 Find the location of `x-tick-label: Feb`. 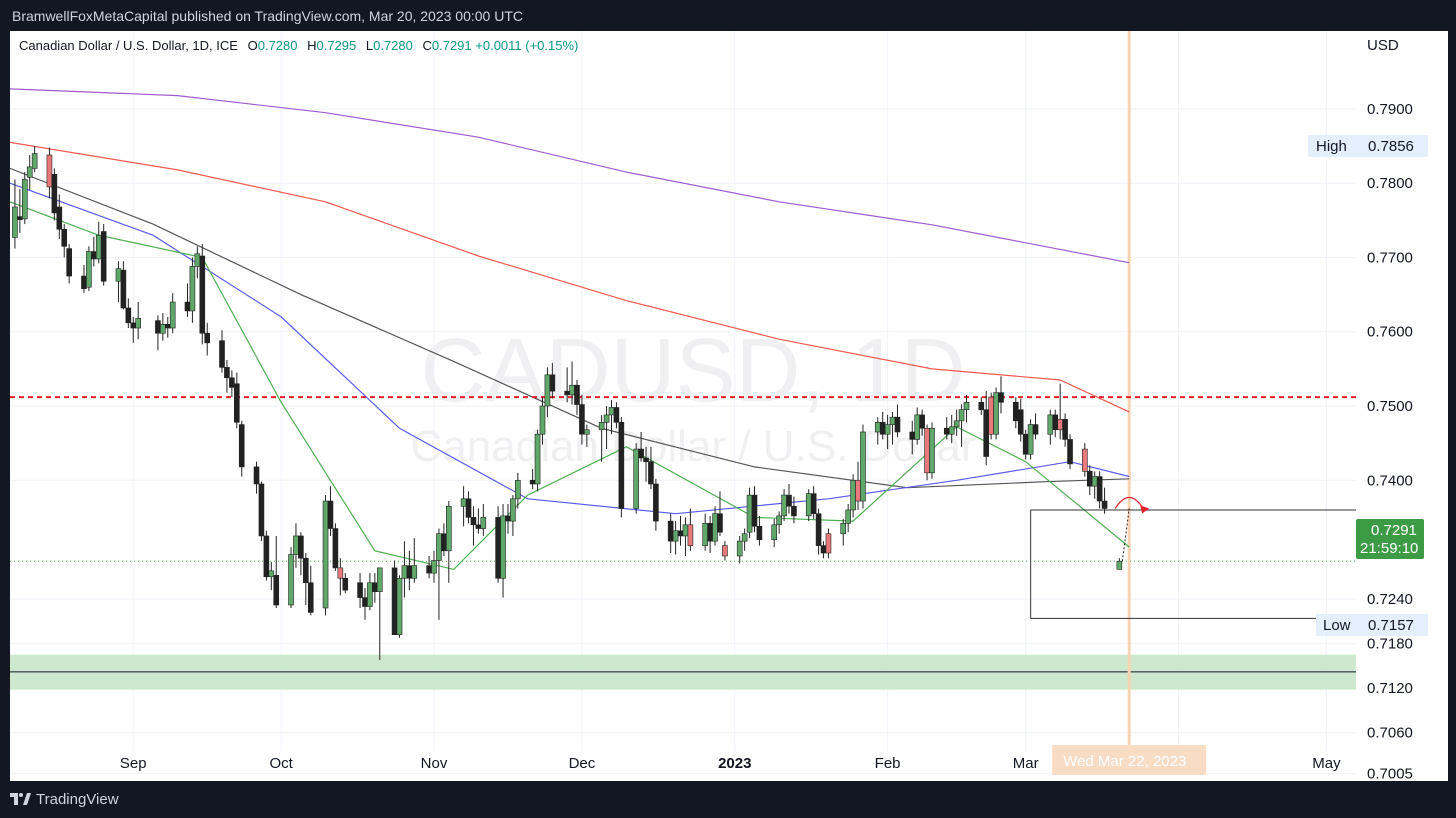

x-tick-label: Feb is located at coordinates (888, 763).